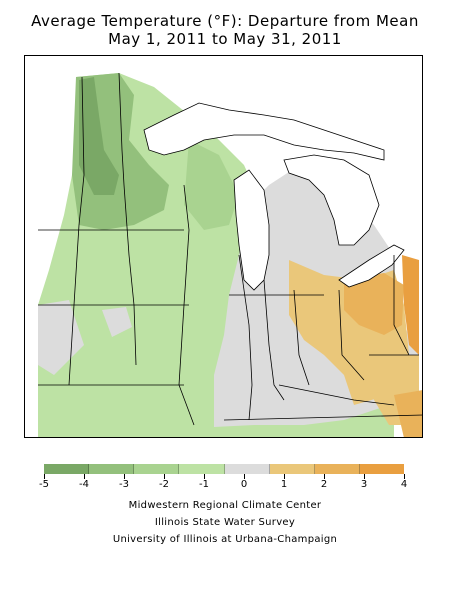  What do you see at coordinates (371, 266) in the screenshot?
I see `lake-erie` at bounding box center [371, 266].